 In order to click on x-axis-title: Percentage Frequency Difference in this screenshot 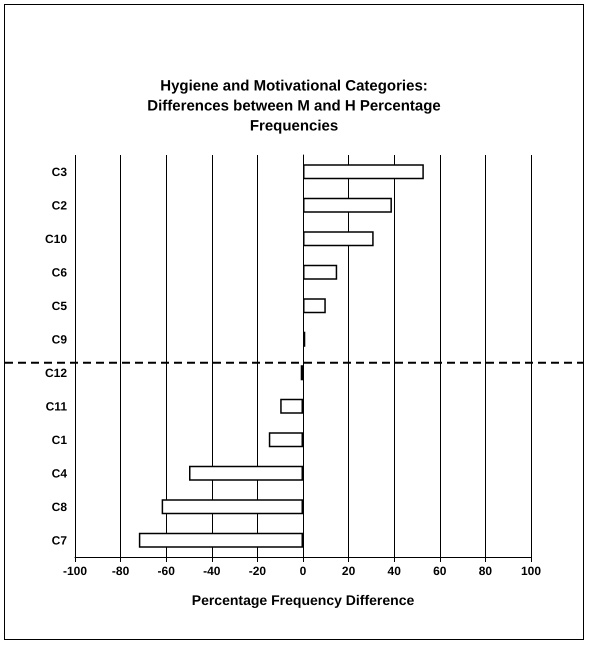, I will do `click(303, 600)`.